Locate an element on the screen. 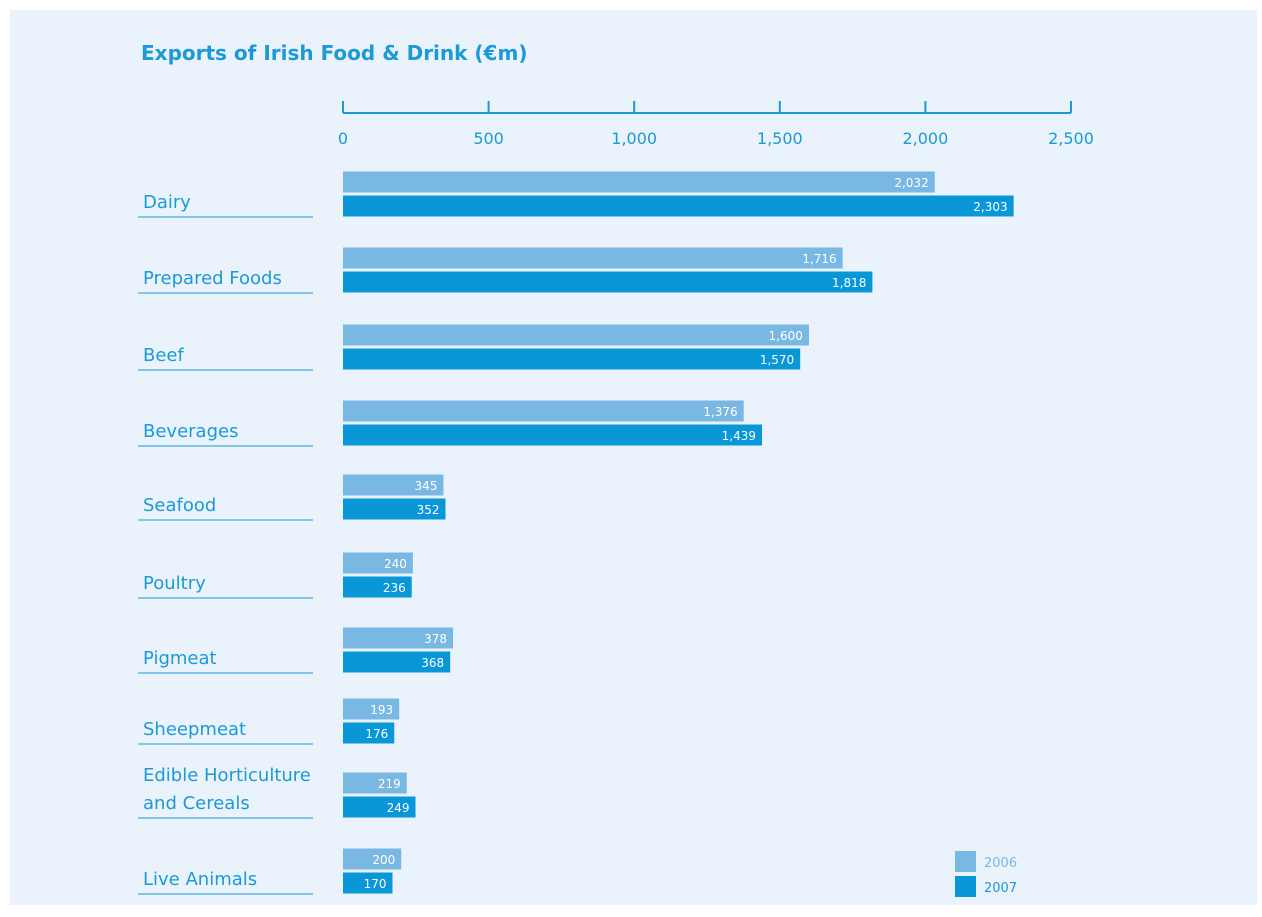  category-label: Seafood is located at coordinates (179, 505).